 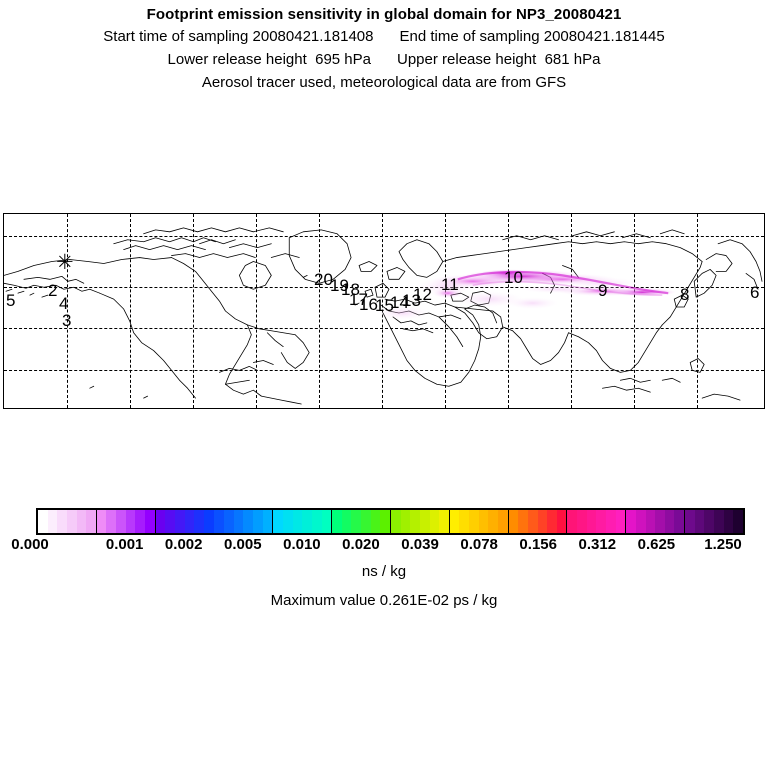 I want to click on colorbar-tick-label: 0.020, so click(x=361, y=544).